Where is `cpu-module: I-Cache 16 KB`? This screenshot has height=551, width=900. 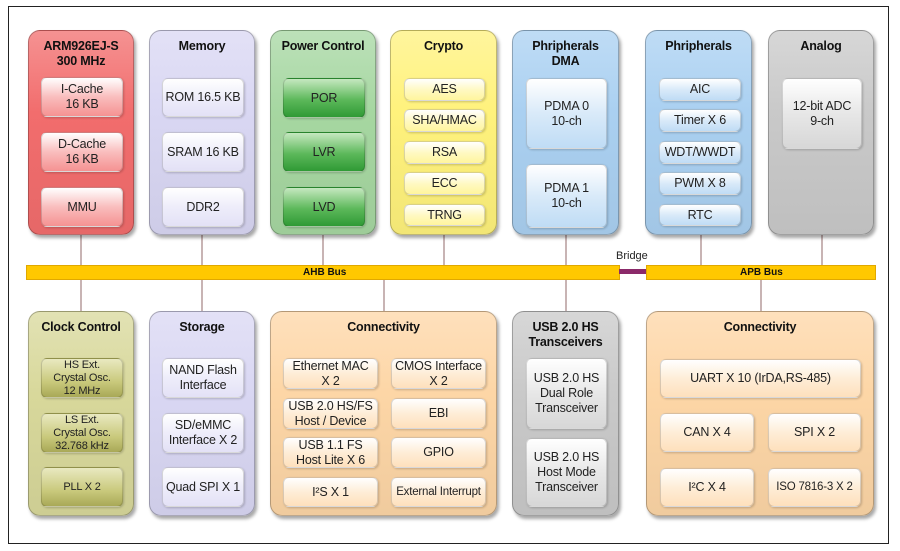
cpu-module: I-Cache 16 KB is located at coordinates (82, 97).